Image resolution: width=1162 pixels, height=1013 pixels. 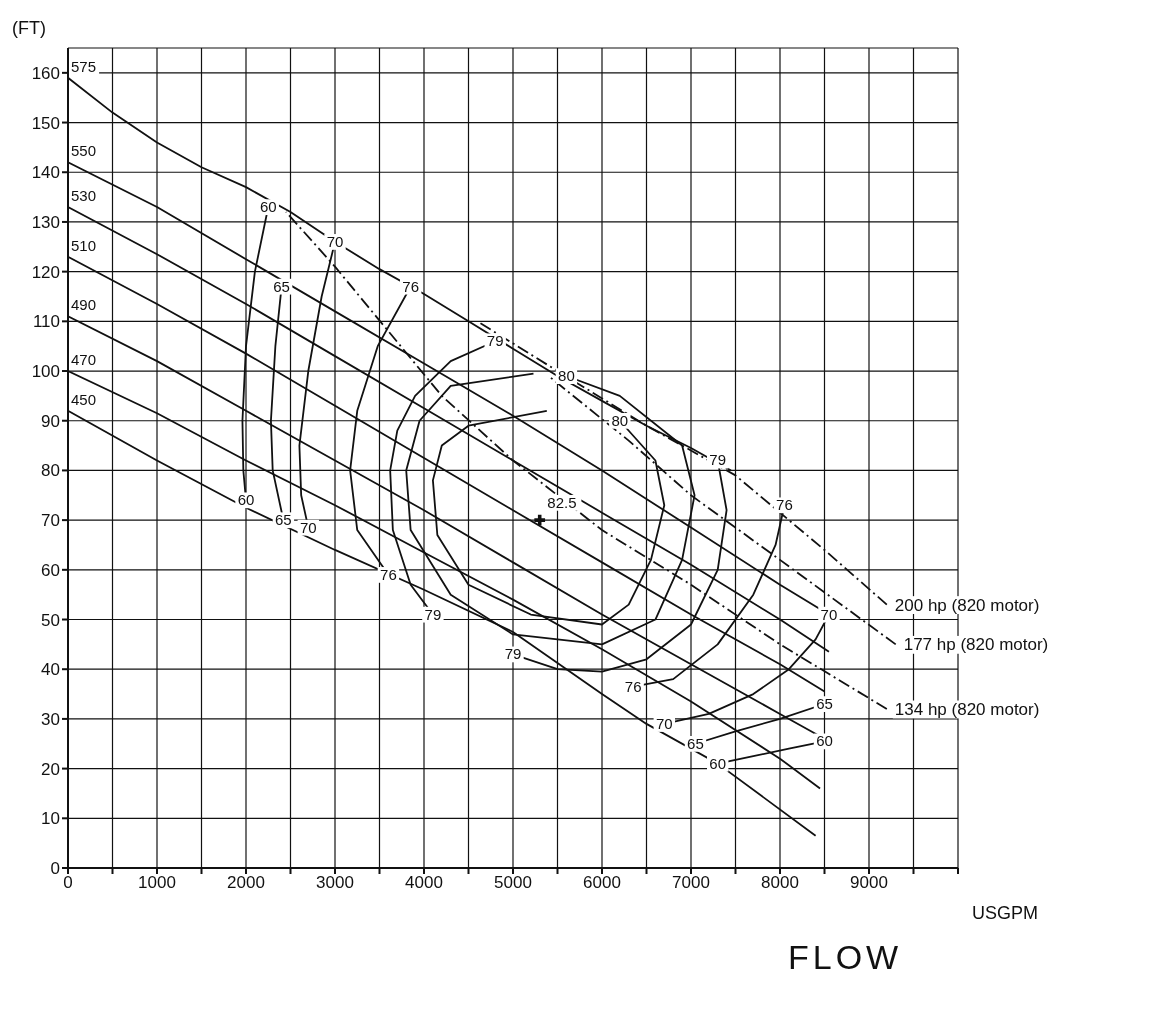 What do you see at coordinates (513, 883) in the screenshot?
I see `x-tick-label: 5000` at bounding box center [513, 883].